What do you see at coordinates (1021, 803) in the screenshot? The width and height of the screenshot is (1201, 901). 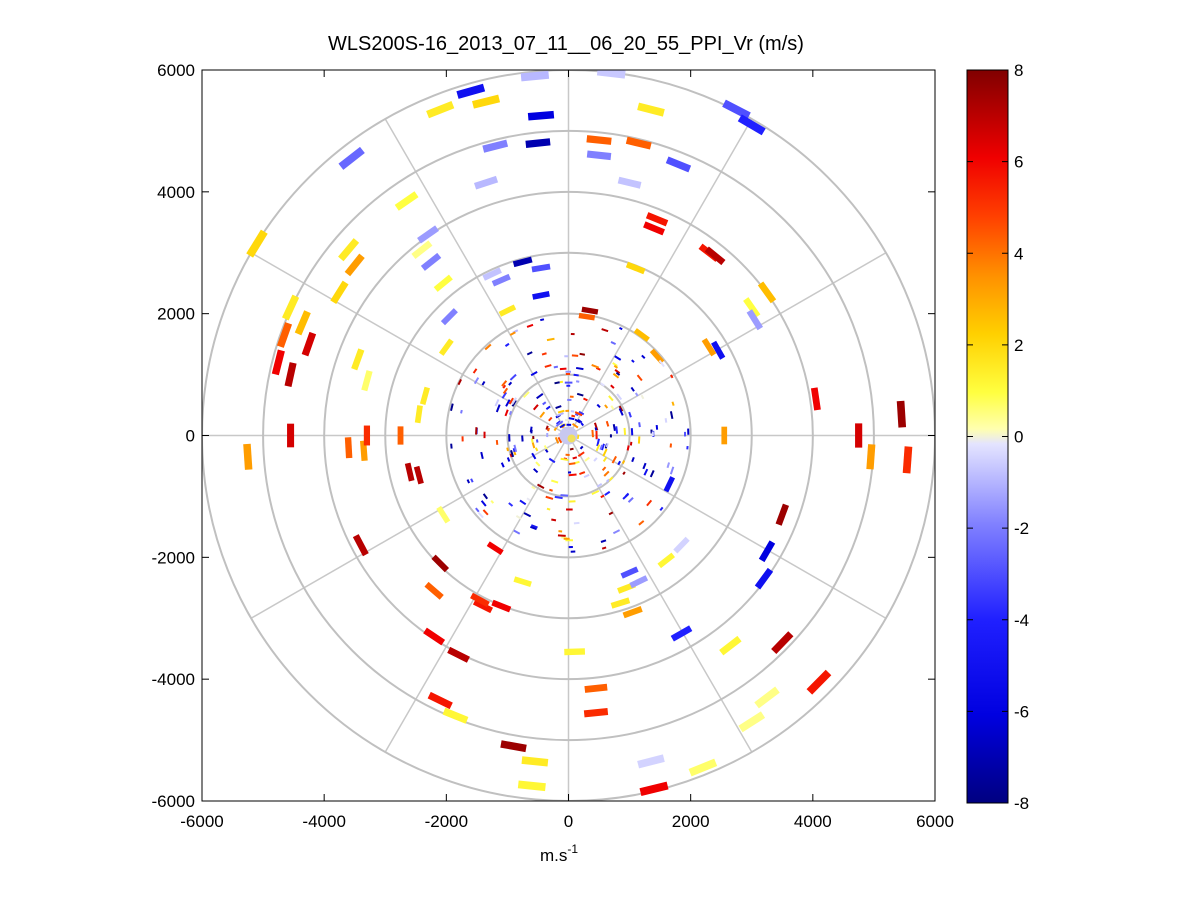 I see `colorbar-tick-label: -8` at bounding box center [1021, 803].